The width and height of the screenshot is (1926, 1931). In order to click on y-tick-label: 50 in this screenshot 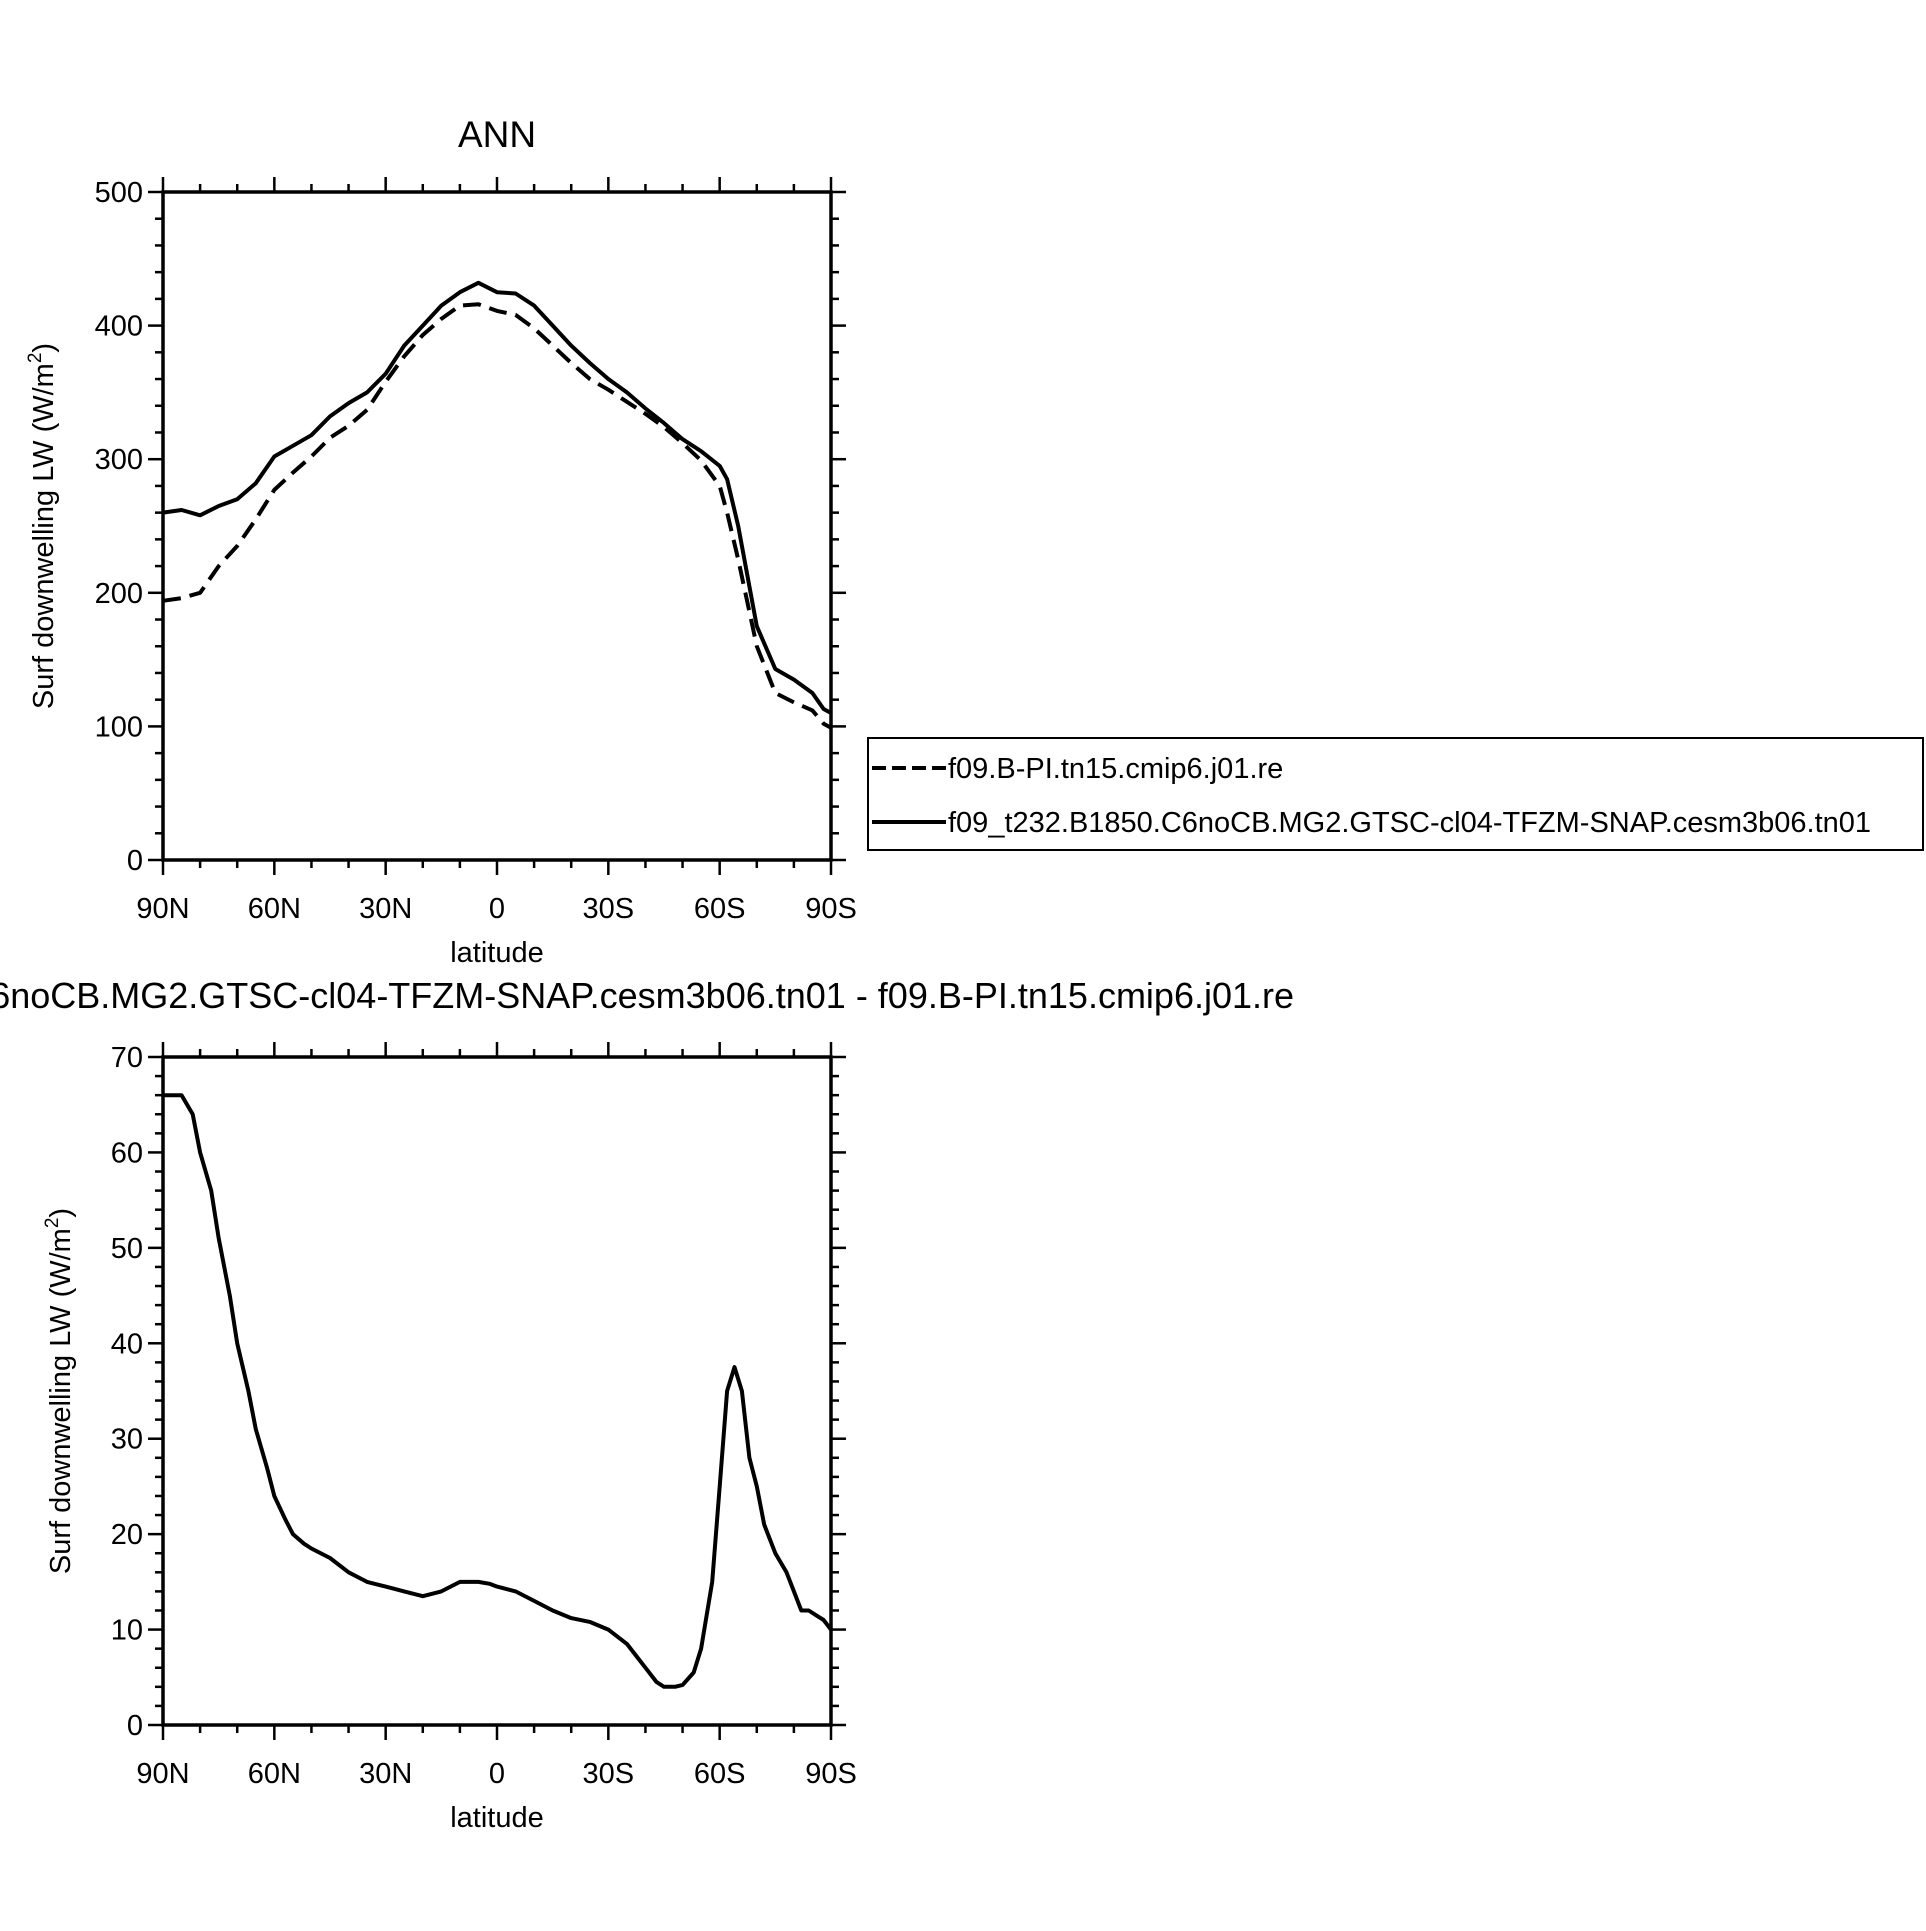, I will do `click(127, 1249)`.